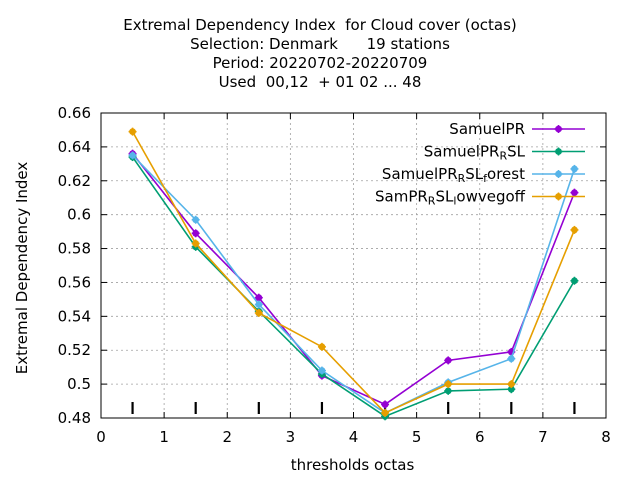 This screenshot has width=640, height=480. What do you see at coordinates (320, 82) in the screenshot?
I see `title-line-4: Used 00,12 + 01 02 ... 48` at bounding box center [320, 82].